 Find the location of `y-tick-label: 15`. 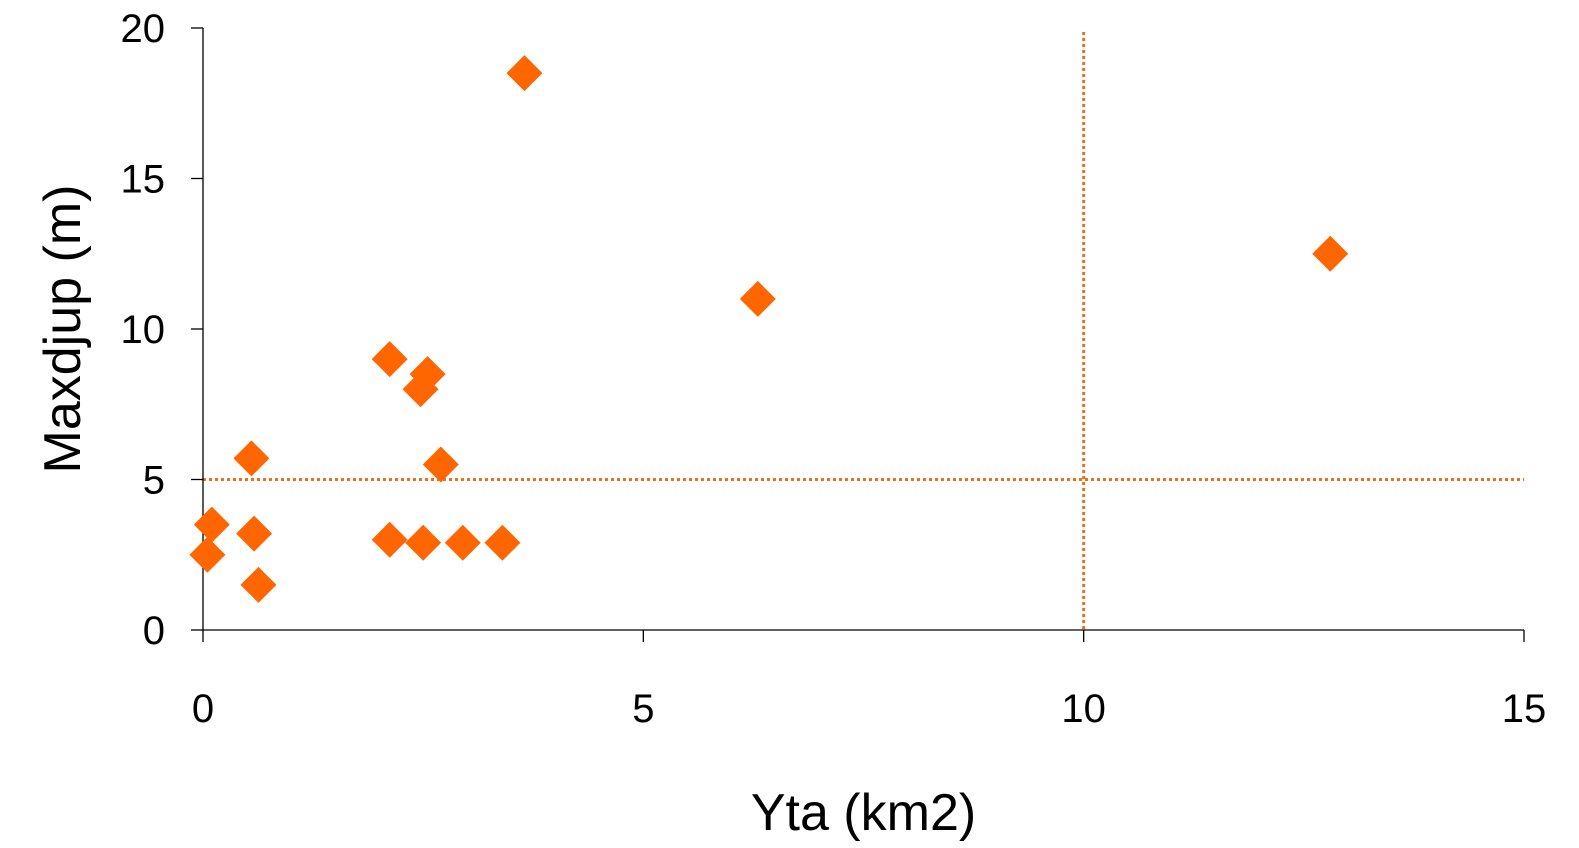

y-tick-label: 15 is located at coordinates (143, 180).